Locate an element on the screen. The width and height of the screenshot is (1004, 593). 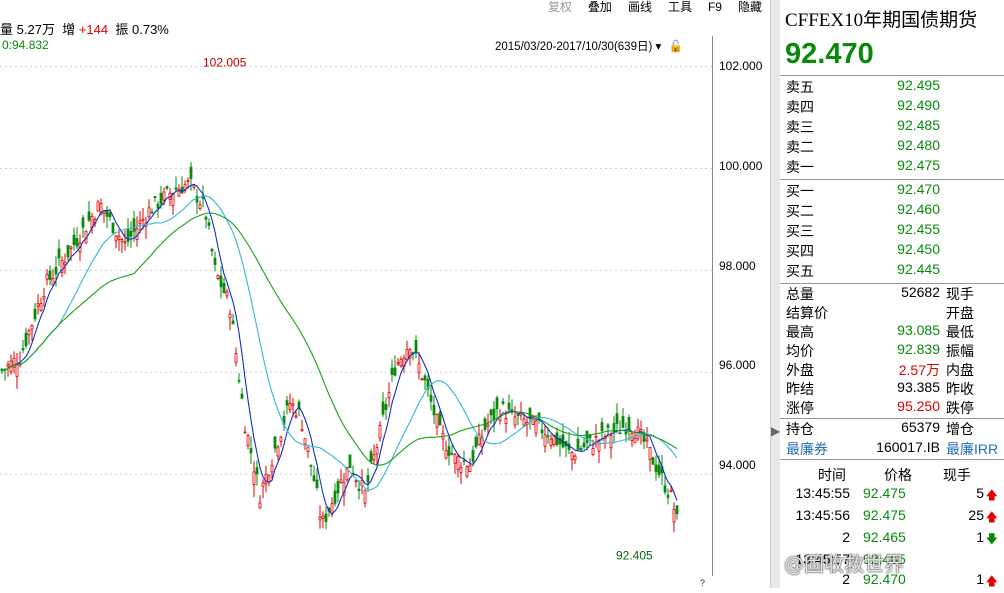
toolbar-restore-rights: 复权 is located at coordinates (559, 7).